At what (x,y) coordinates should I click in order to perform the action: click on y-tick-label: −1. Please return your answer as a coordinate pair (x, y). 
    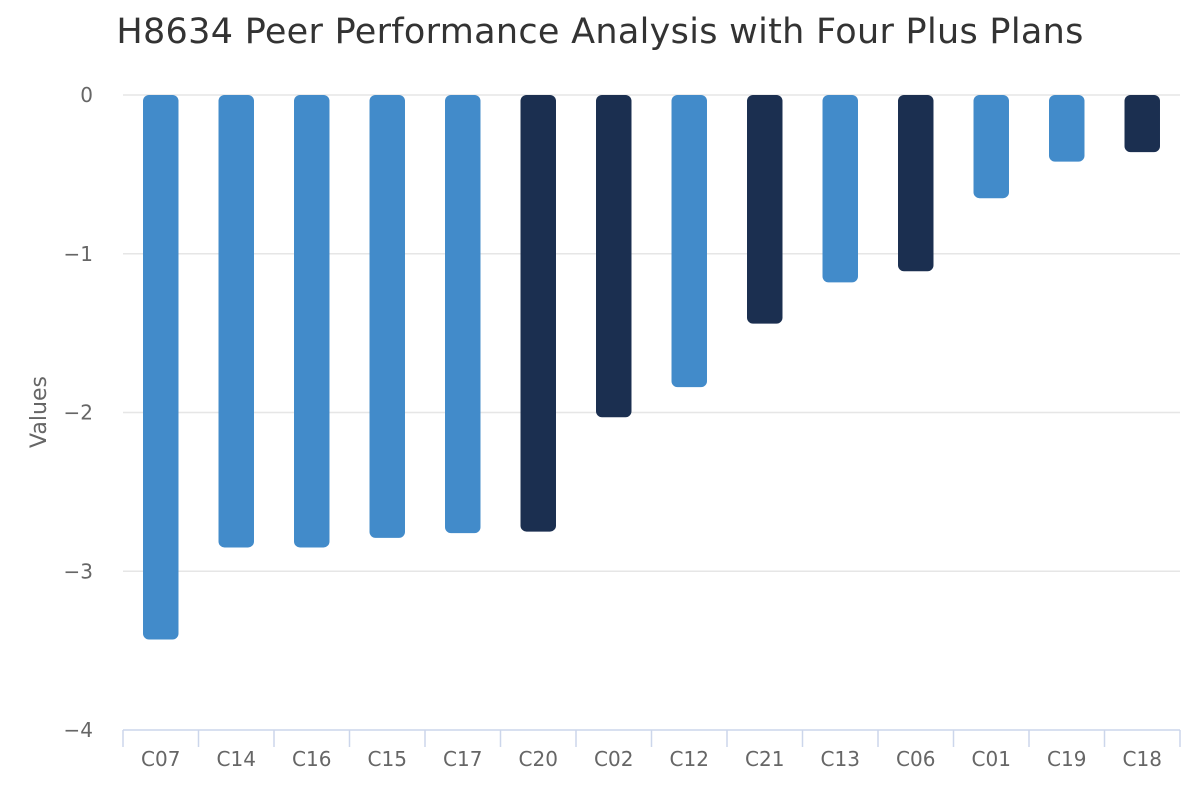
    Looking at the image, I should click on (78, 254).